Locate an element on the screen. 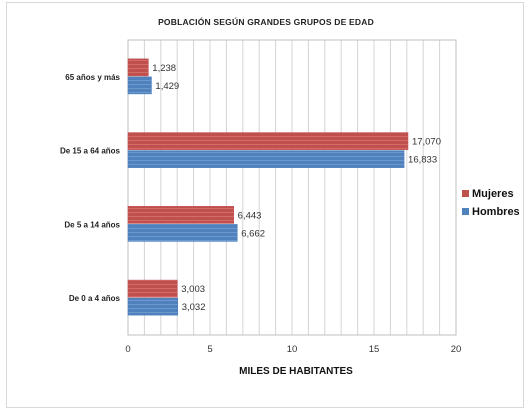  category-label: De 15 a 64 años is located at coordinates (90, 151).